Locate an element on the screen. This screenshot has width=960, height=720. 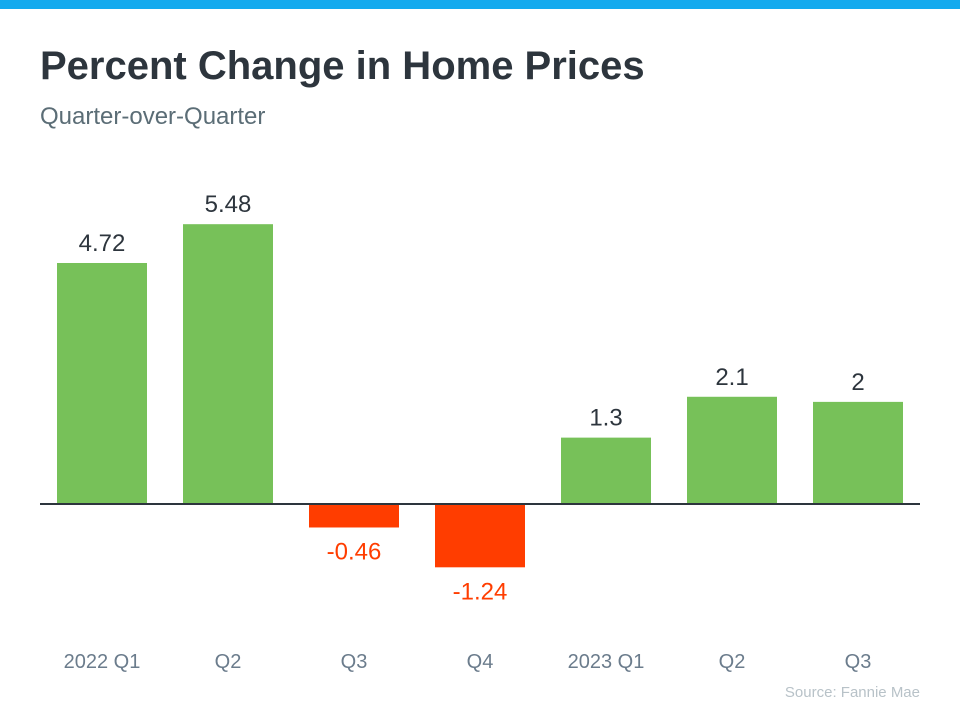
chart-title: Percent Change in Home Prices is located at coordinates (342, 66).